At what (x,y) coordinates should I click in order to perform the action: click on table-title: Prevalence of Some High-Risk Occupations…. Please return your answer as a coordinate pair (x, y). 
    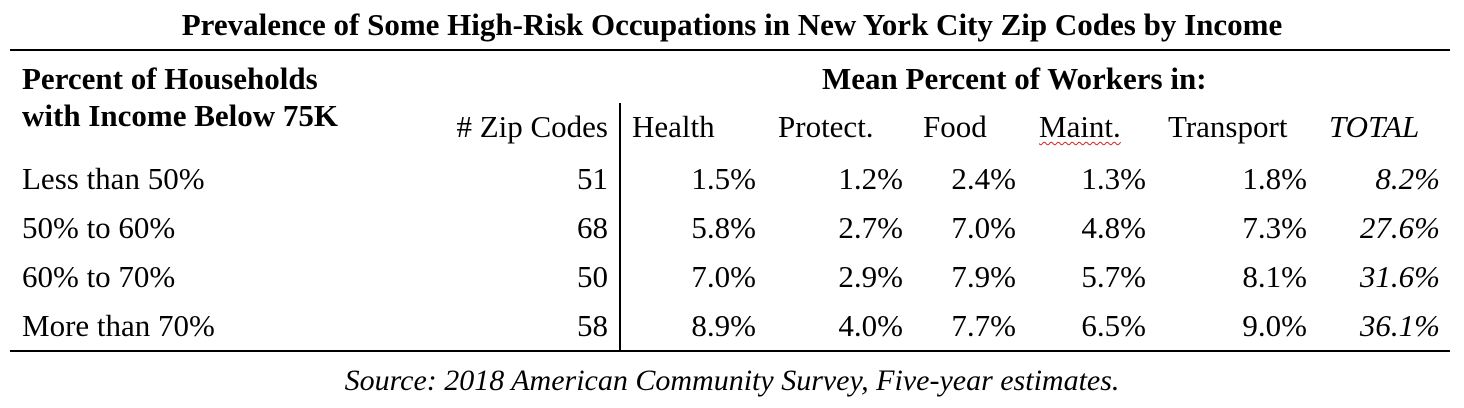
    Looking at the image, I should click on (732, 24).